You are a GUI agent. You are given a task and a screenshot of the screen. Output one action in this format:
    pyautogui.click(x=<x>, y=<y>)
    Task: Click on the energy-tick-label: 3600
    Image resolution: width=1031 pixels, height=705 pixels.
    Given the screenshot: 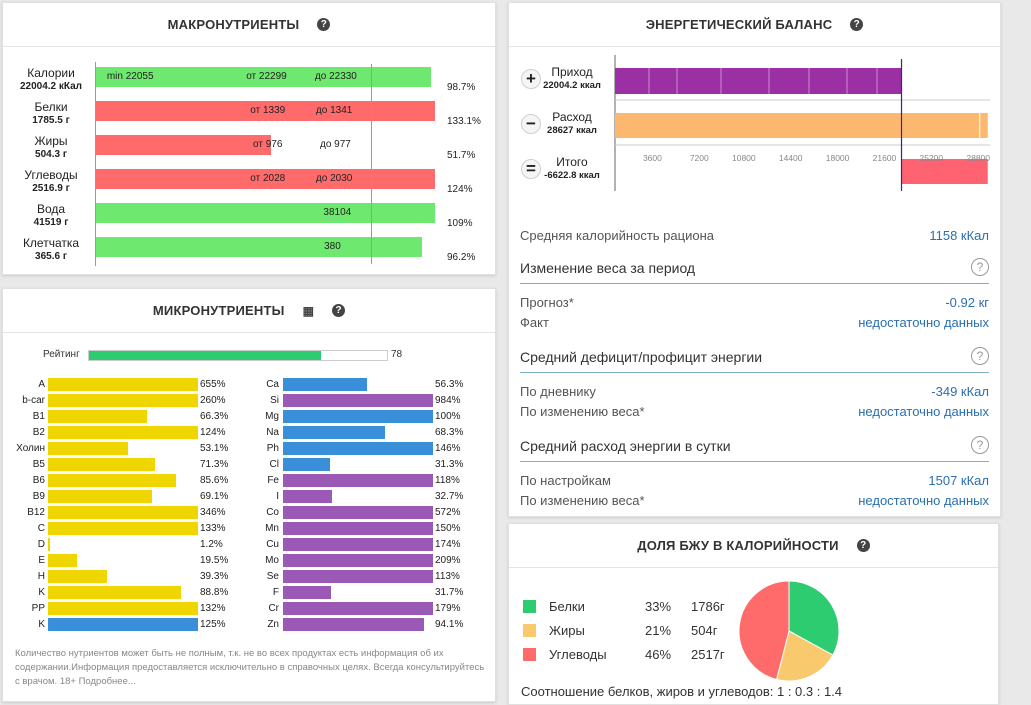 What is the action you would take?
    pyautogui.click(x=652, y=158)
    